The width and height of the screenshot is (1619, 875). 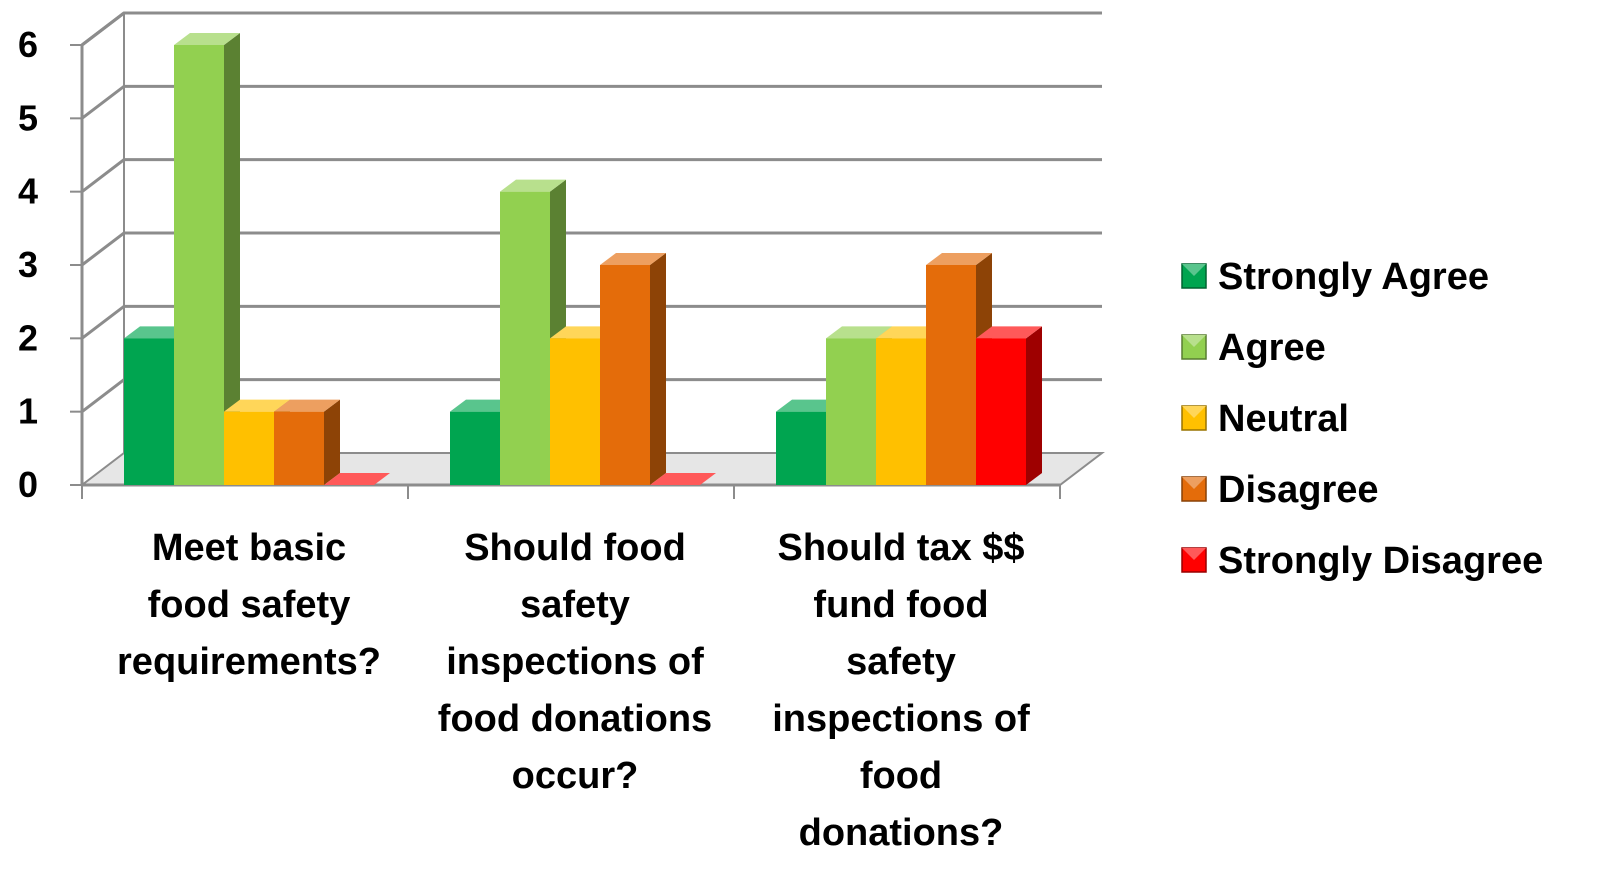 What do you see at coordinates (28, 411) in the screenshot?
I see `y-tick-label: 1` at bounding box center [28, 411].